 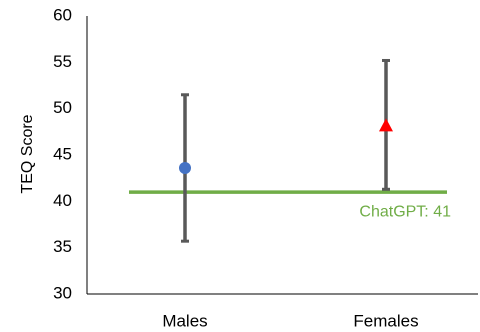 I want to click on data-point-females, so click(x=386, y=125).